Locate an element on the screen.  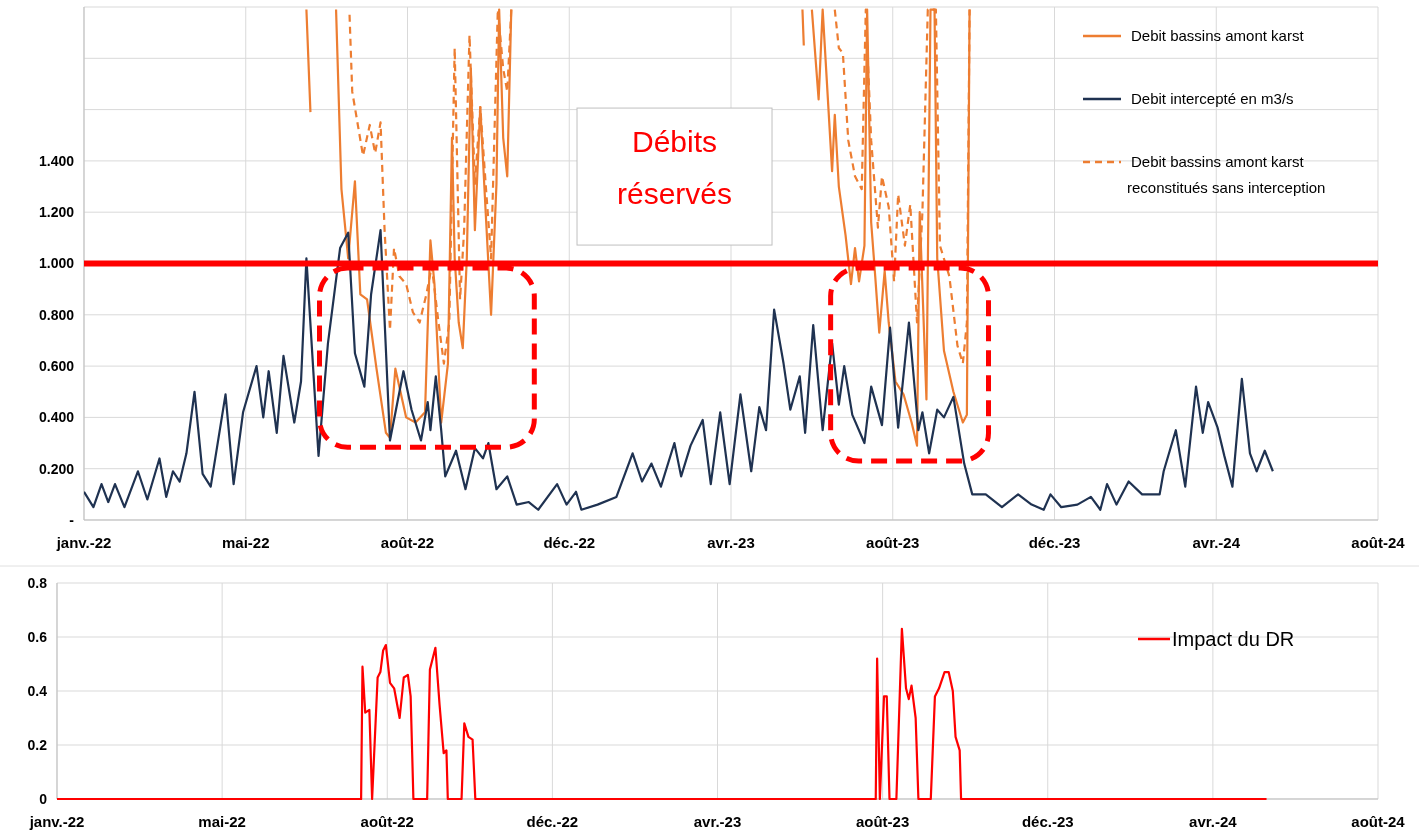
y-tick-label: 0.2 is located at coordinates (37, 744).